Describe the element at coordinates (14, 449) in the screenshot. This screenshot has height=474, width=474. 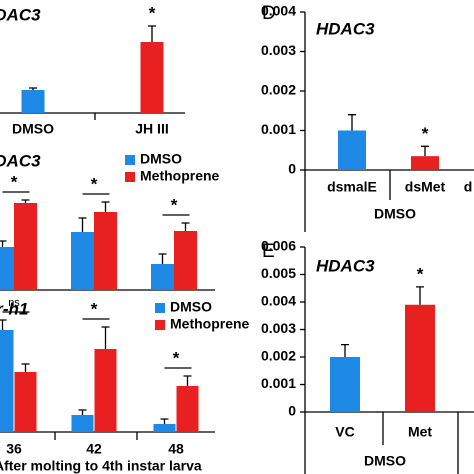
I see `x-tick-label: 36` at that location.